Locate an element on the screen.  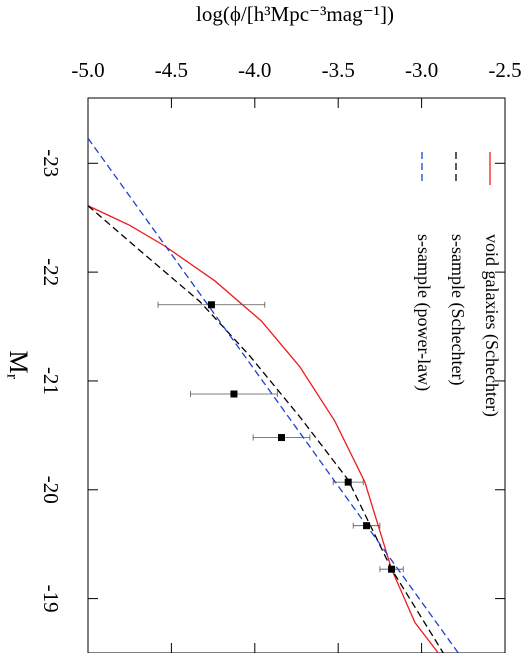
legend-label: s-sample (Schechter) is located at coordinates (457, 309).